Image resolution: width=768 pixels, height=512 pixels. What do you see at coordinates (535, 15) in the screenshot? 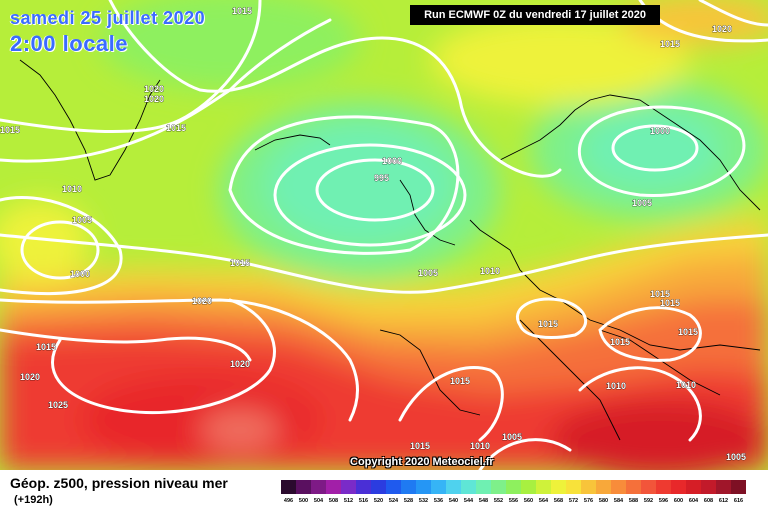
I see `model-run-label: Run ECMWF 0Z du vendredi 17 juillet 2020` at bounding box center [535, 15].